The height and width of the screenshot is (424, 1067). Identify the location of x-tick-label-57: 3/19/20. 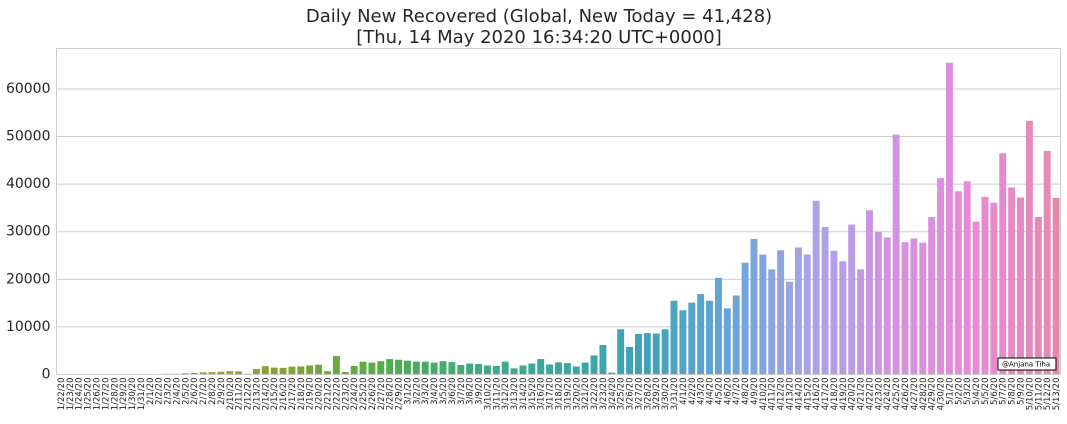
(568, 394).